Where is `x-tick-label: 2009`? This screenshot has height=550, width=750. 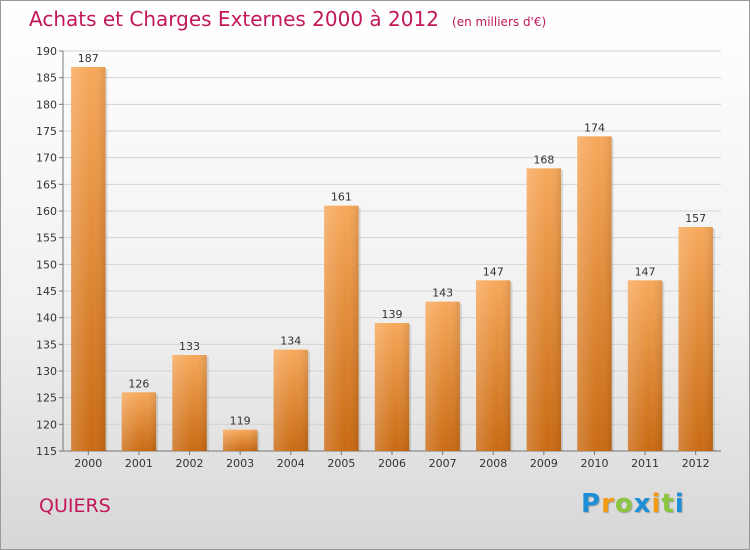 x-tick-label: 2009 is located at coordinates (544, 463).